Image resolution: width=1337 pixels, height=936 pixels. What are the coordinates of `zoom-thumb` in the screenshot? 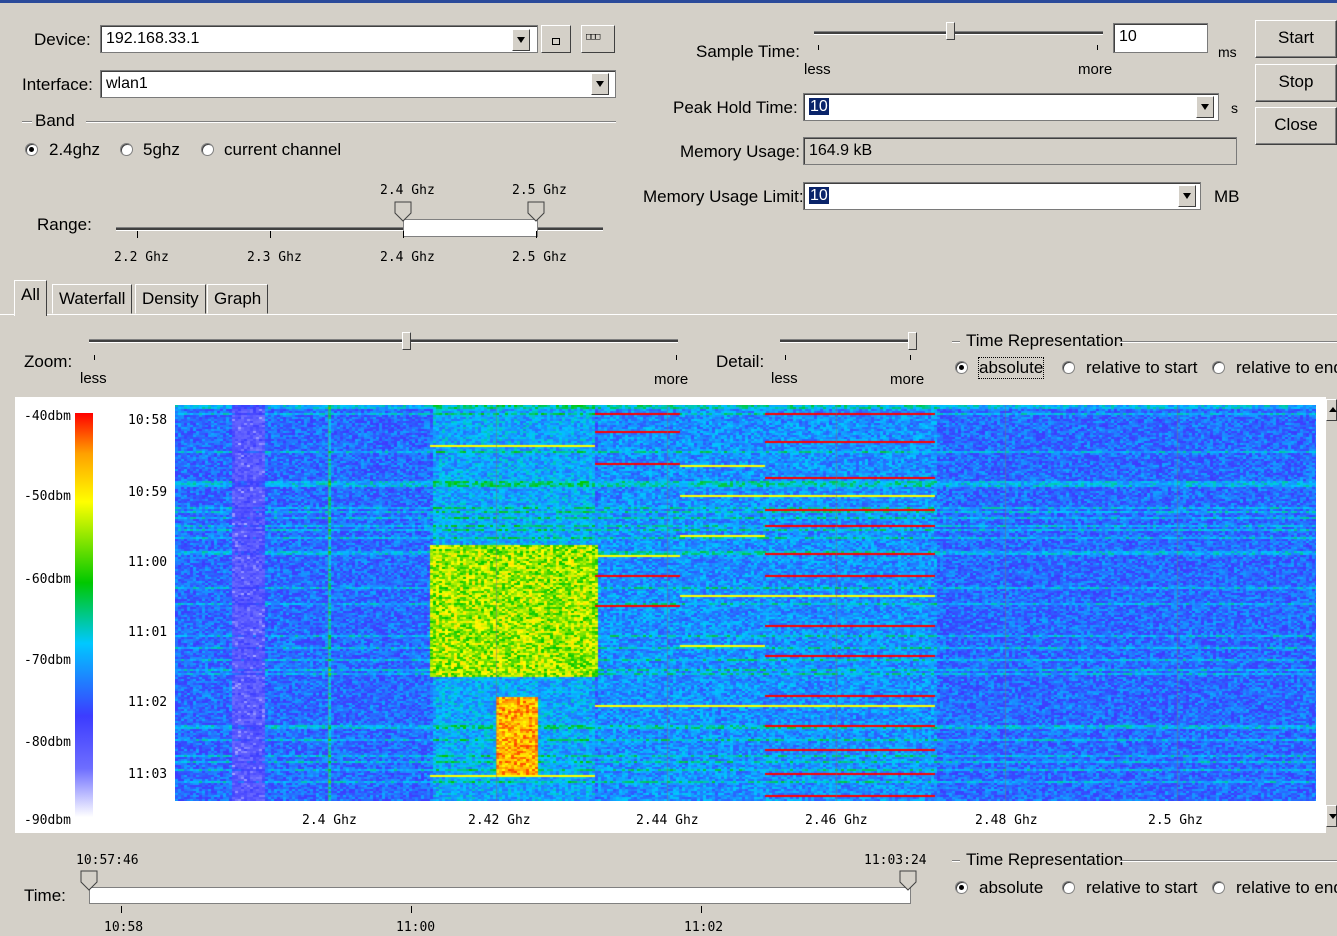 It's located at (407, 341).